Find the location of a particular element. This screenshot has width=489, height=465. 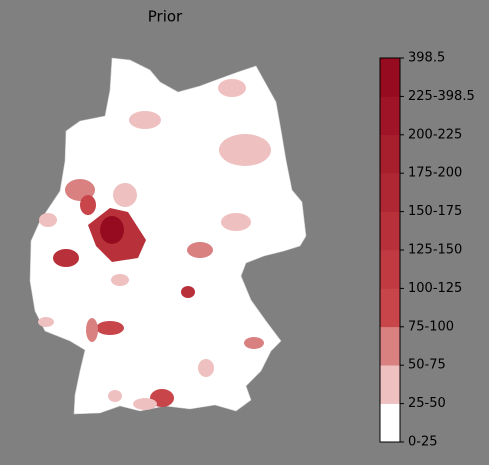

map-title: Prior is located at coordinates (165, 17).